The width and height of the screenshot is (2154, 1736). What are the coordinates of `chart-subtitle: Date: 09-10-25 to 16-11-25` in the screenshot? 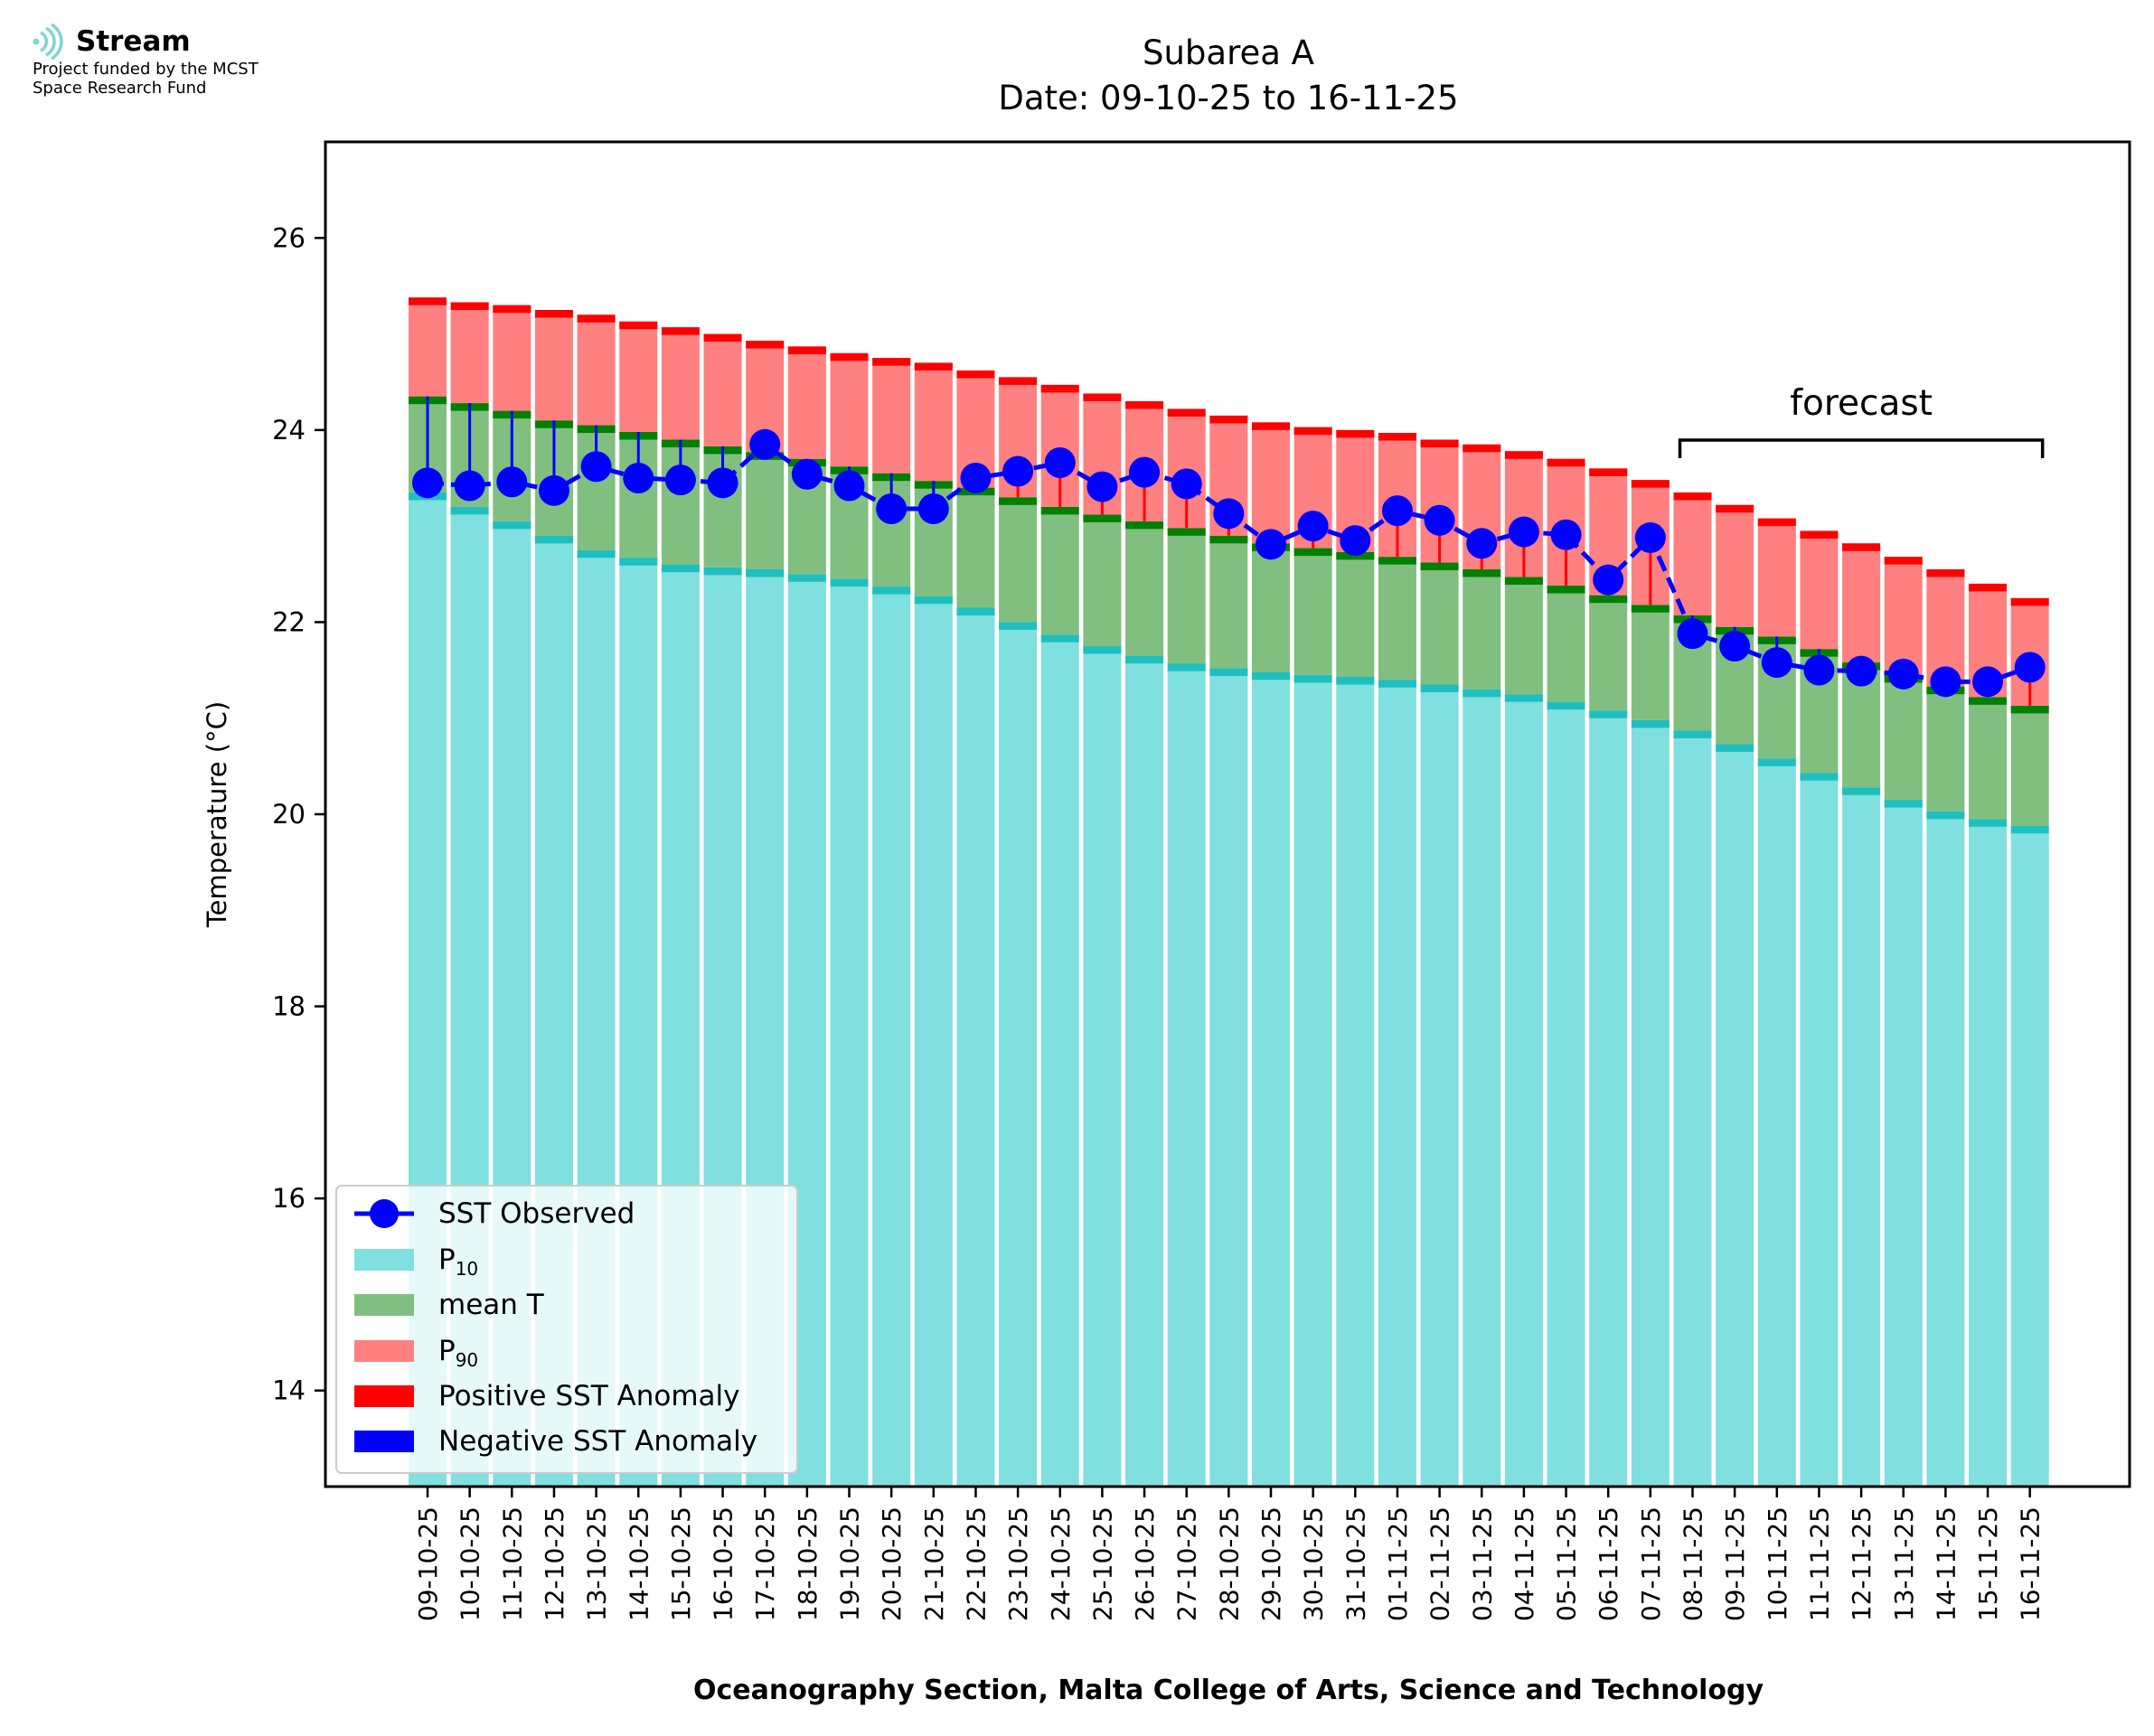 It's located at (1228, 98).